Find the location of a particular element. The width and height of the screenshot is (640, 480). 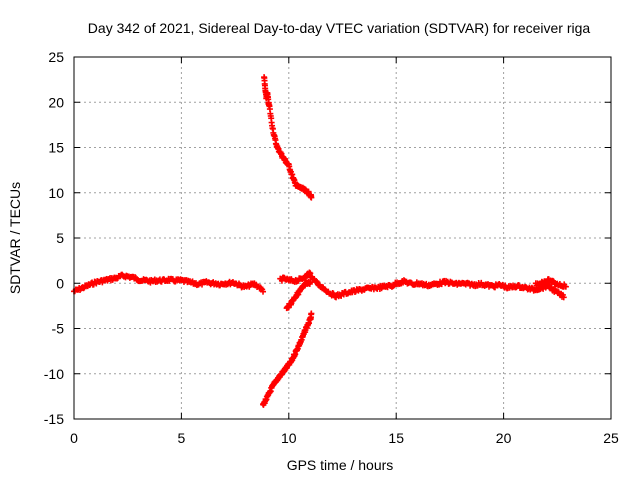

series-mid-lower is located at coordinates (298, 295).